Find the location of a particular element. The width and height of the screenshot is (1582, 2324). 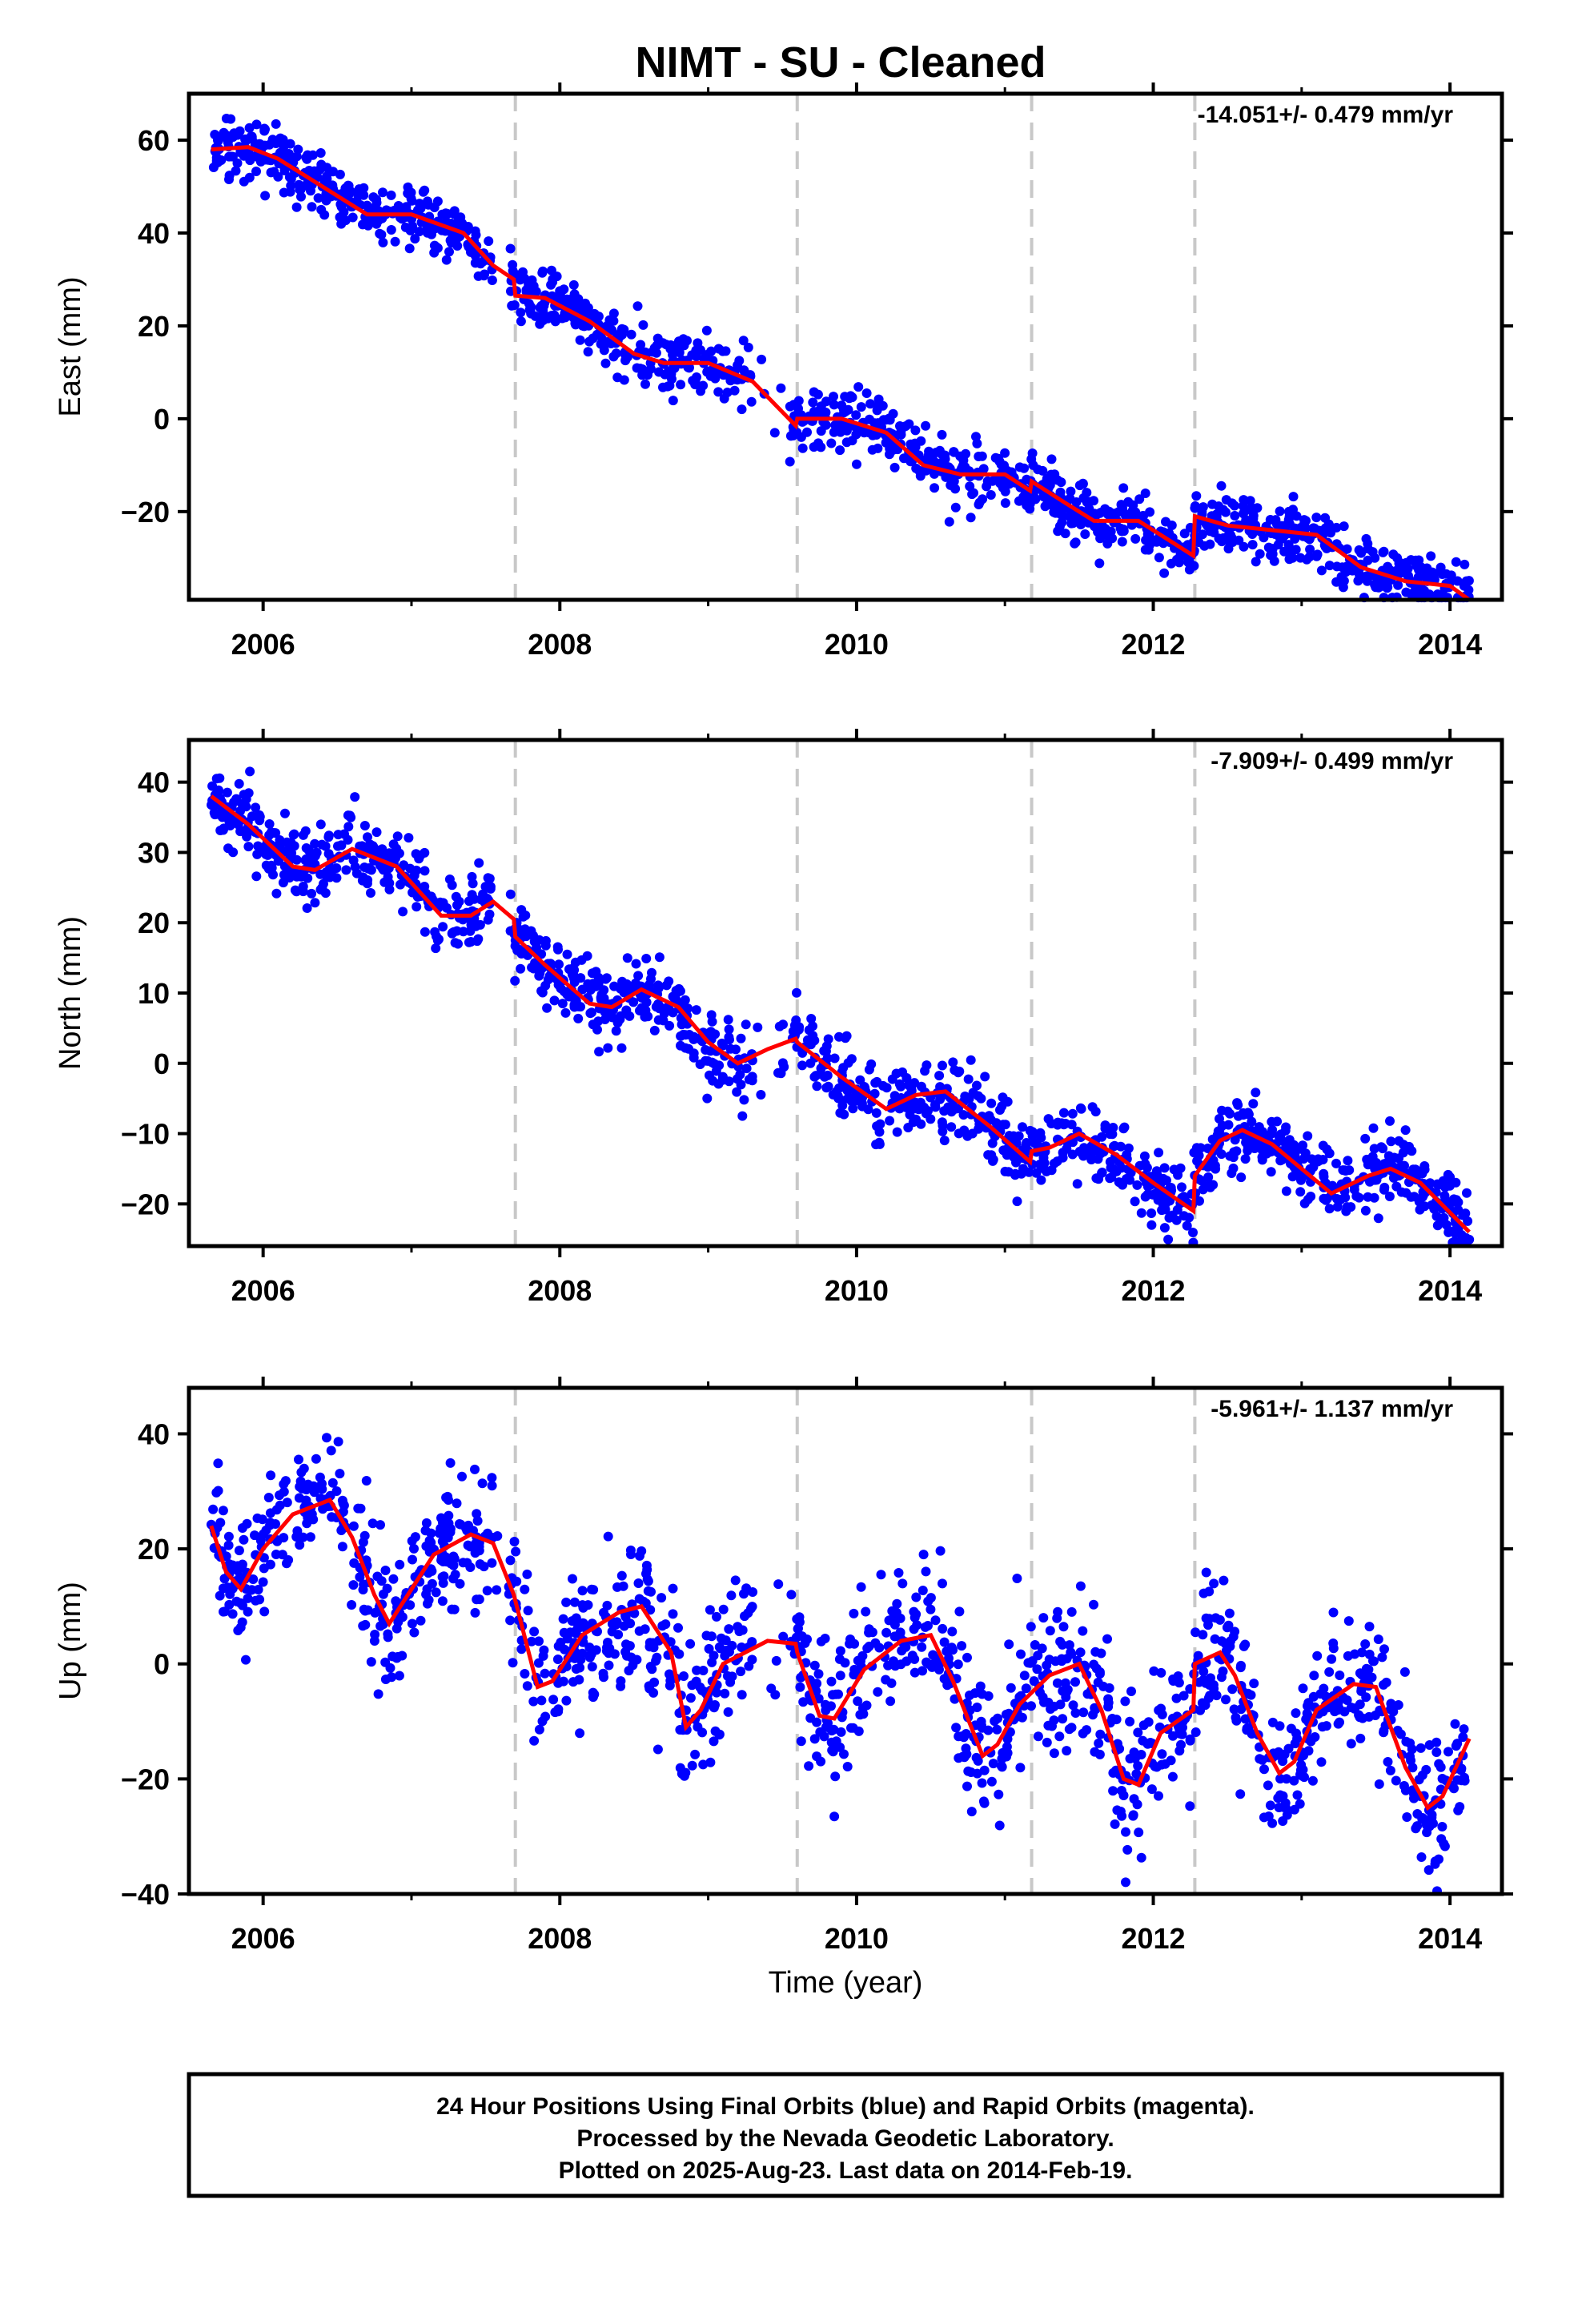

up-y-axis-label: Up (mm) is located at coordinates (70, 1641).